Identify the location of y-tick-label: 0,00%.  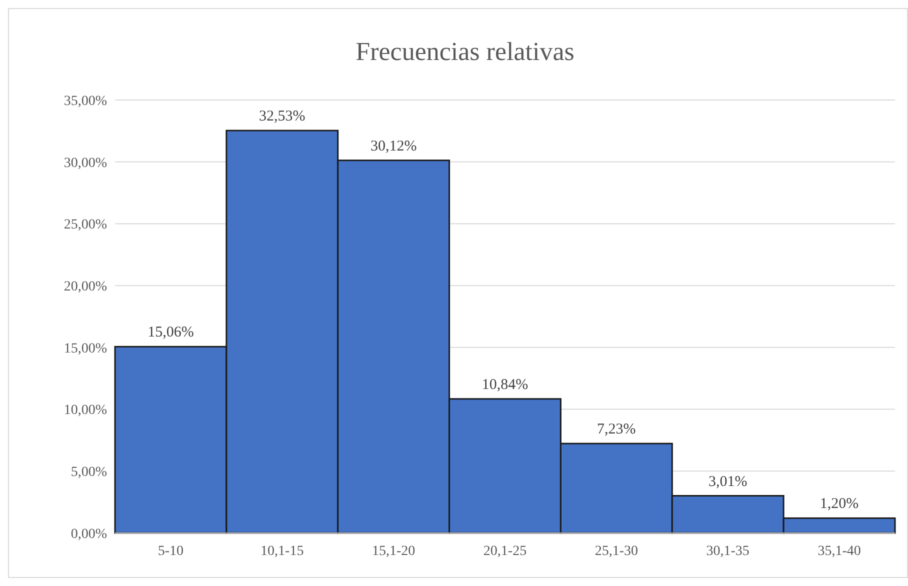
(89, 534).